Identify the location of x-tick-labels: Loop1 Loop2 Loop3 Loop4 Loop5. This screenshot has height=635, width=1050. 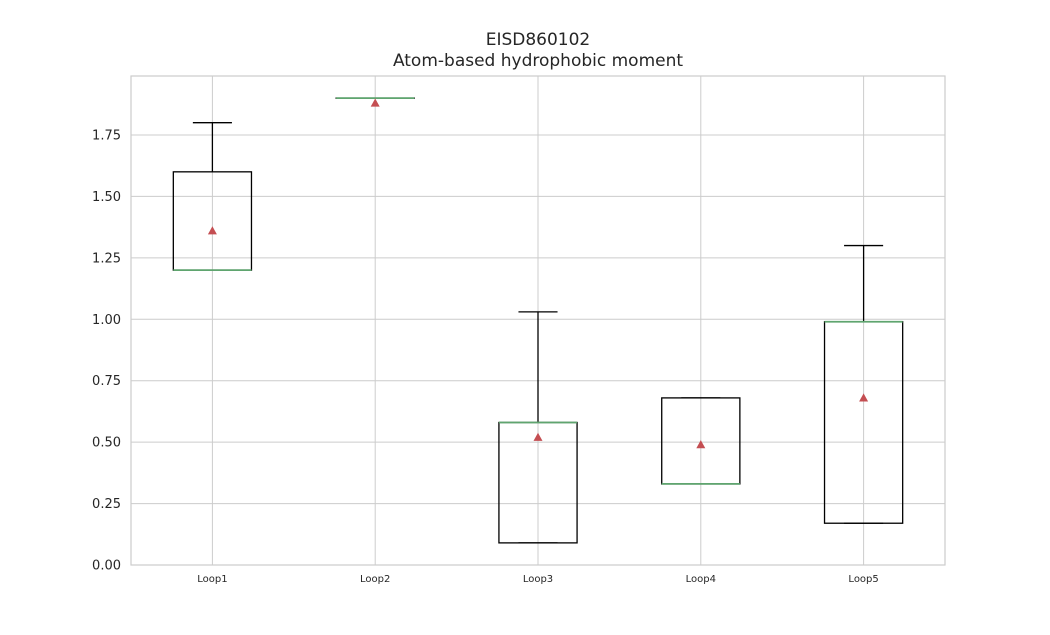
(538, 579).